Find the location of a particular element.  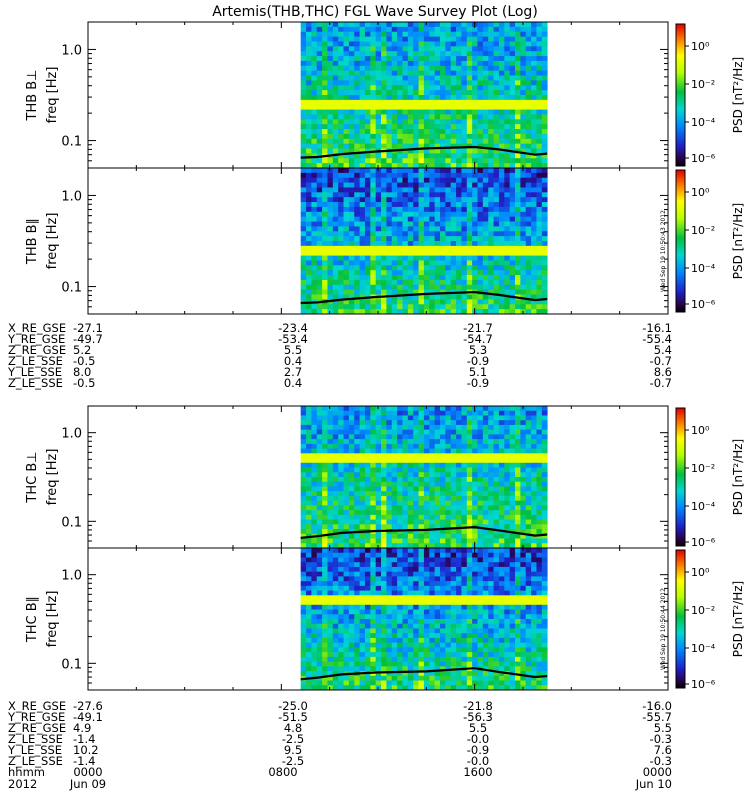

colorbar-label: PSD [nT²/Hz] is located at coordinates (738, 95).